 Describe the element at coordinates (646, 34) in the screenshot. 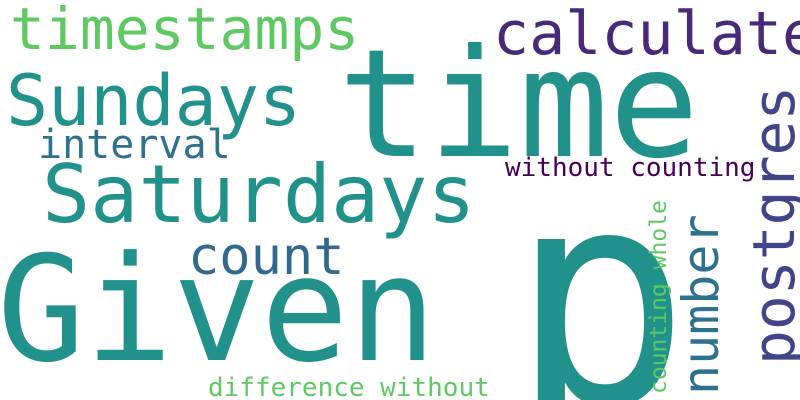

I see `word-calculate: calculate` at that location.